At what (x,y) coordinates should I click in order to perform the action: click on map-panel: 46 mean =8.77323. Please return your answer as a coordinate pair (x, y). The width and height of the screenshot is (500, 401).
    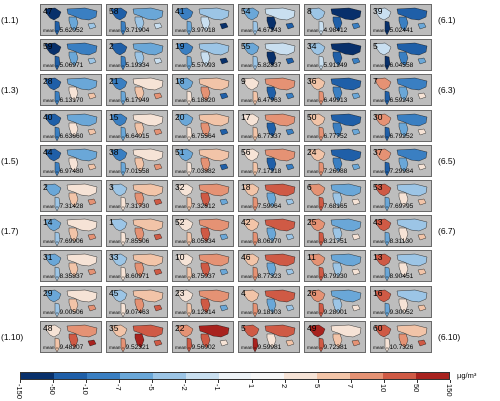
    Looking at the image, I should click on (269, 266).